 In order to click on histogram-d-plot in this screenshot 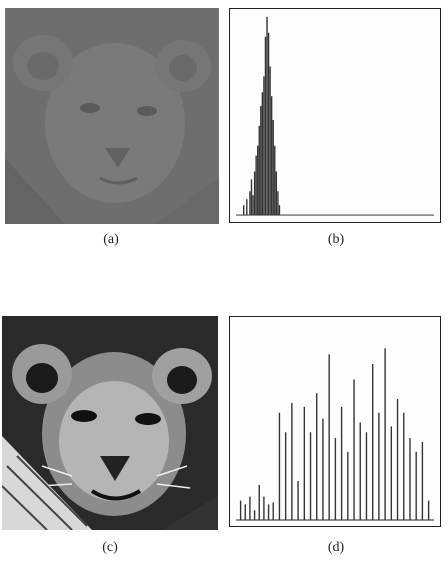, I will do `click(335, 434)`.